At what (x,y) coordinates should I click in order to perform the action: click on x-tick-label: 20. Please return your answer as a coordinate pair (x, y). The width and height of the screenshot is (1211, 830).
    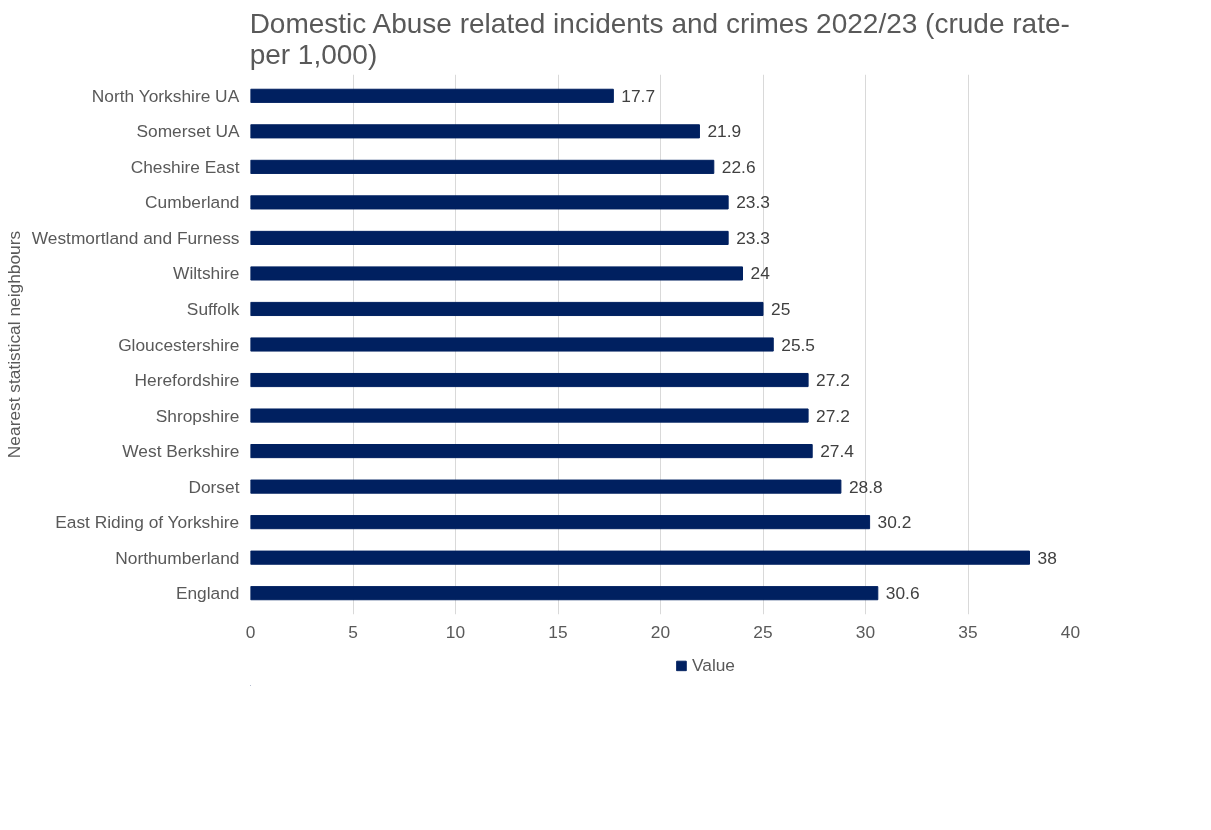
    Looking at the image, I should click on (660, 631).